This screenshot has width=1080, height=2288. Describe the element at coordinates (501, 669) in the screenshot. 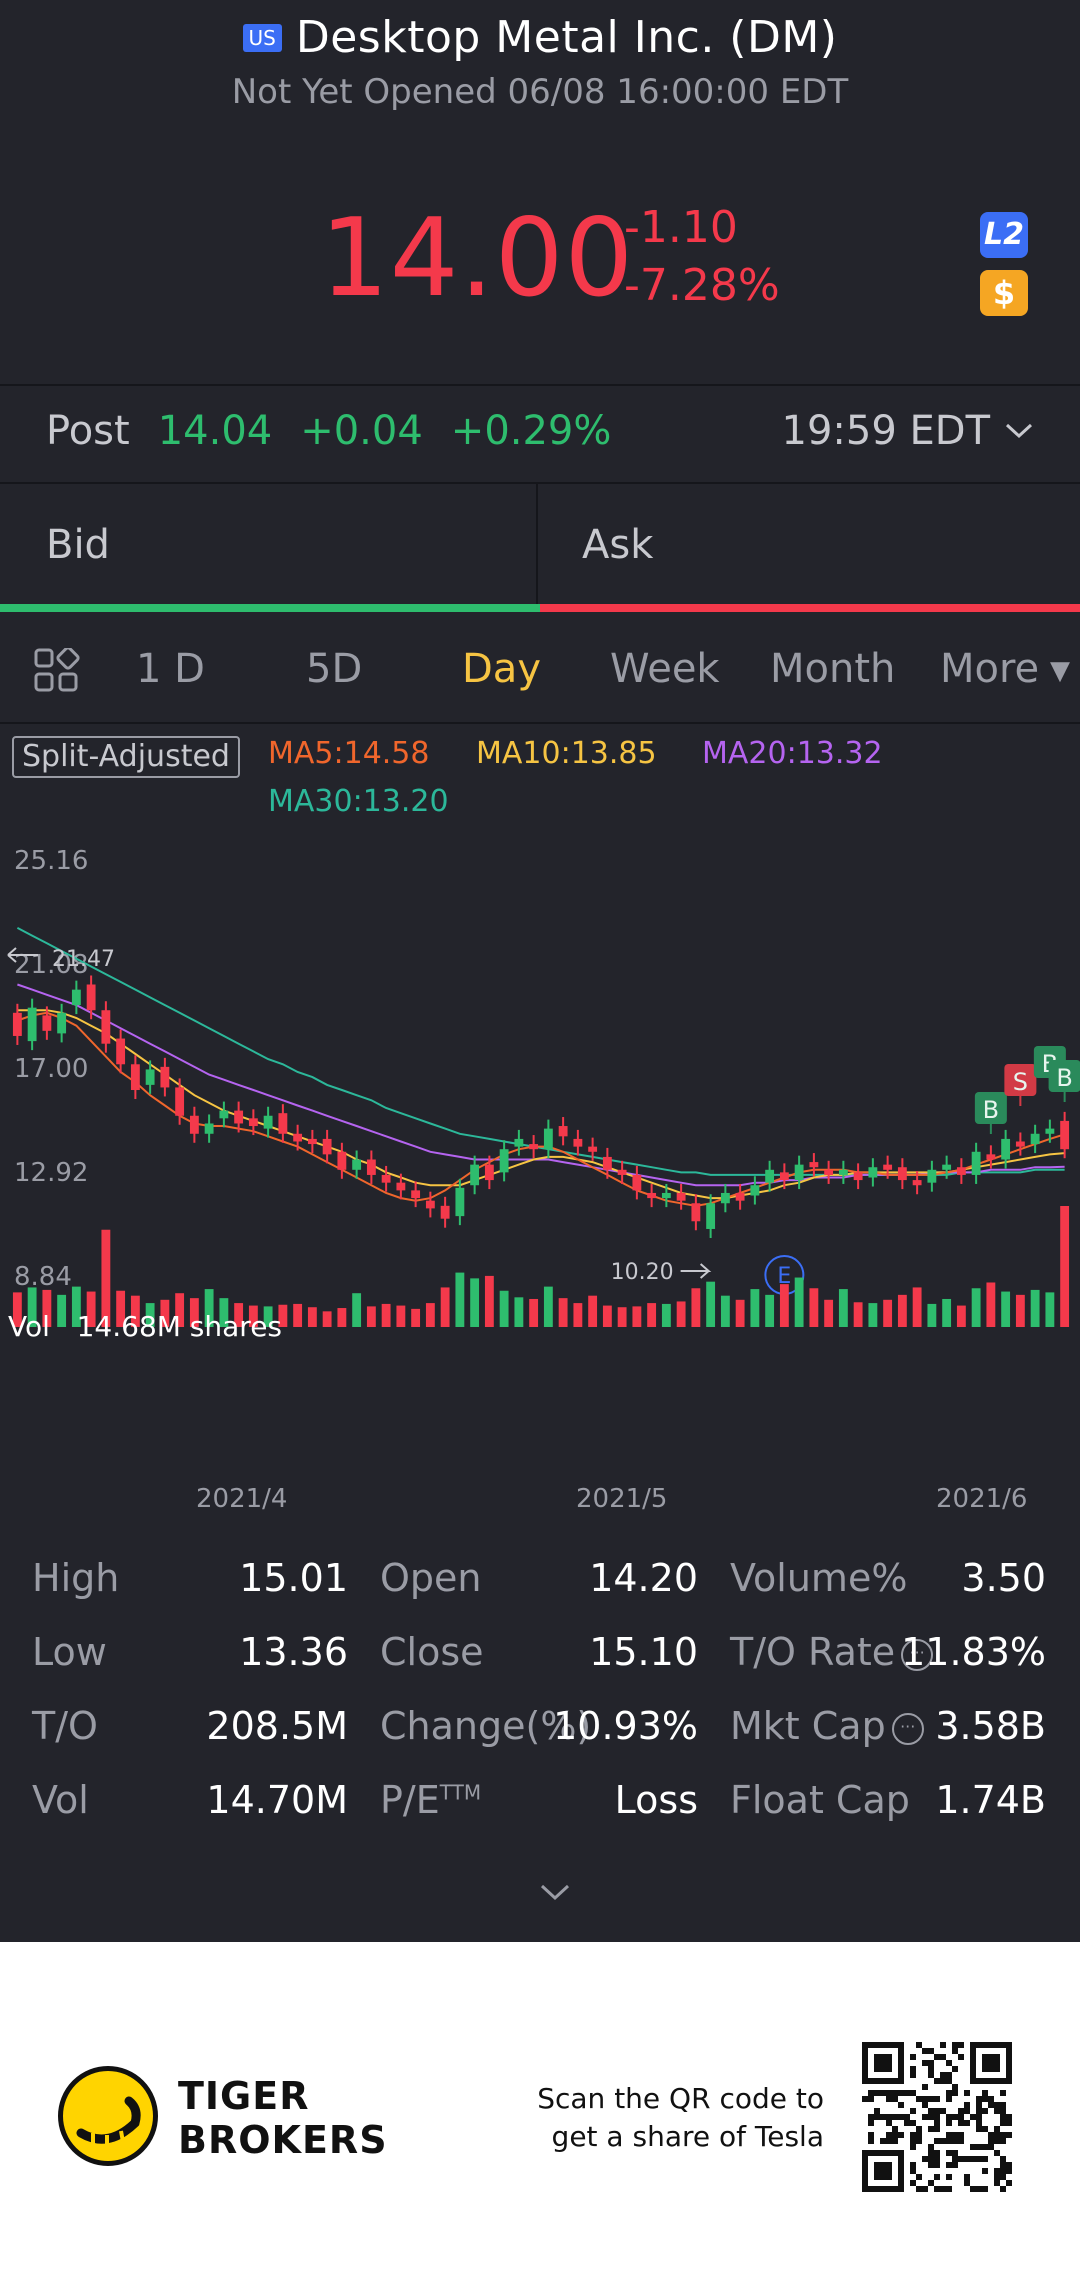

I see `tab-day: Day` at that location.